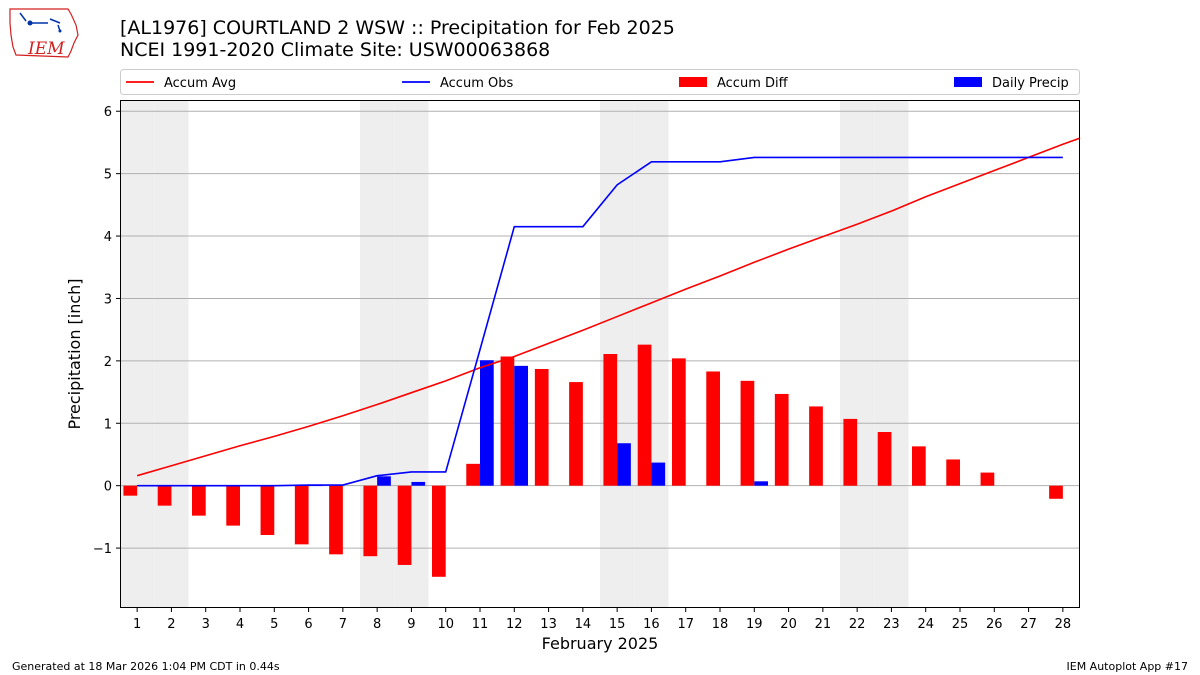  What do you see at coordinates (137, 624) in the screenshot?
I see `xtick-label: 1` at bounding box center [137, 624].